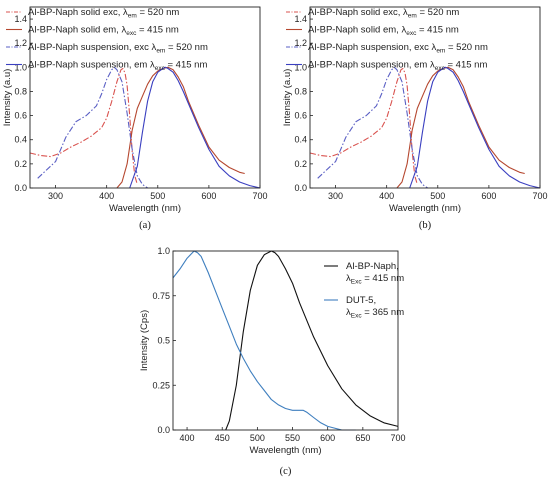  Describe the element at coordinates (222, 438) in the screenshot. I see `x-tick-label: 450` at that location.